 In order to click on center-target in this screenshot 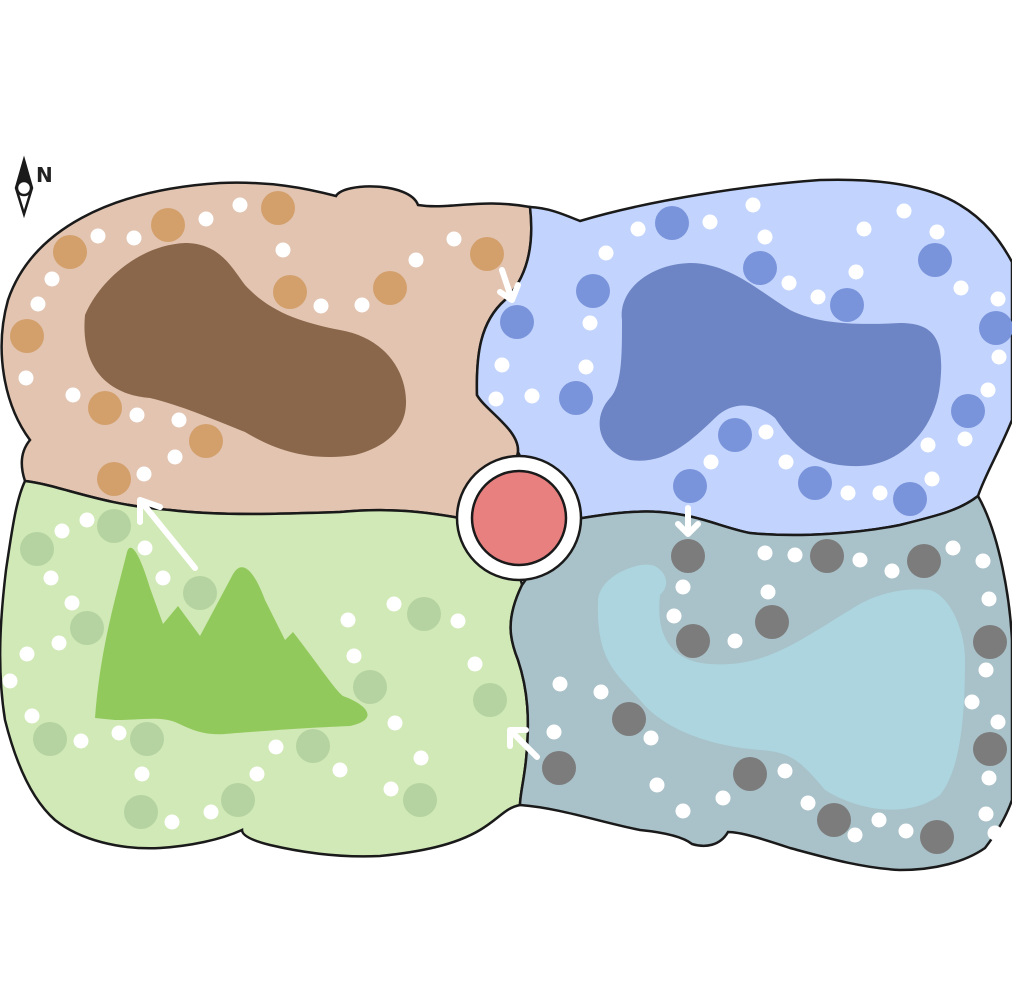, I will do `click(519, 518)`.